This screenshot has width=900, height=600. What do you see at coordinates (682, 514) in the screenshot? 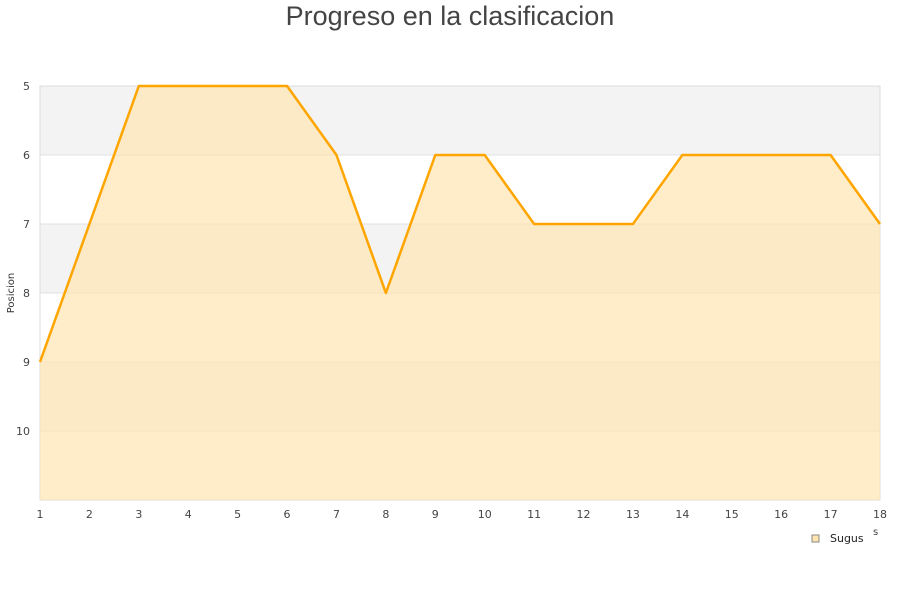
I see `x-tick-label: 14` at bounding box center [682, 514].